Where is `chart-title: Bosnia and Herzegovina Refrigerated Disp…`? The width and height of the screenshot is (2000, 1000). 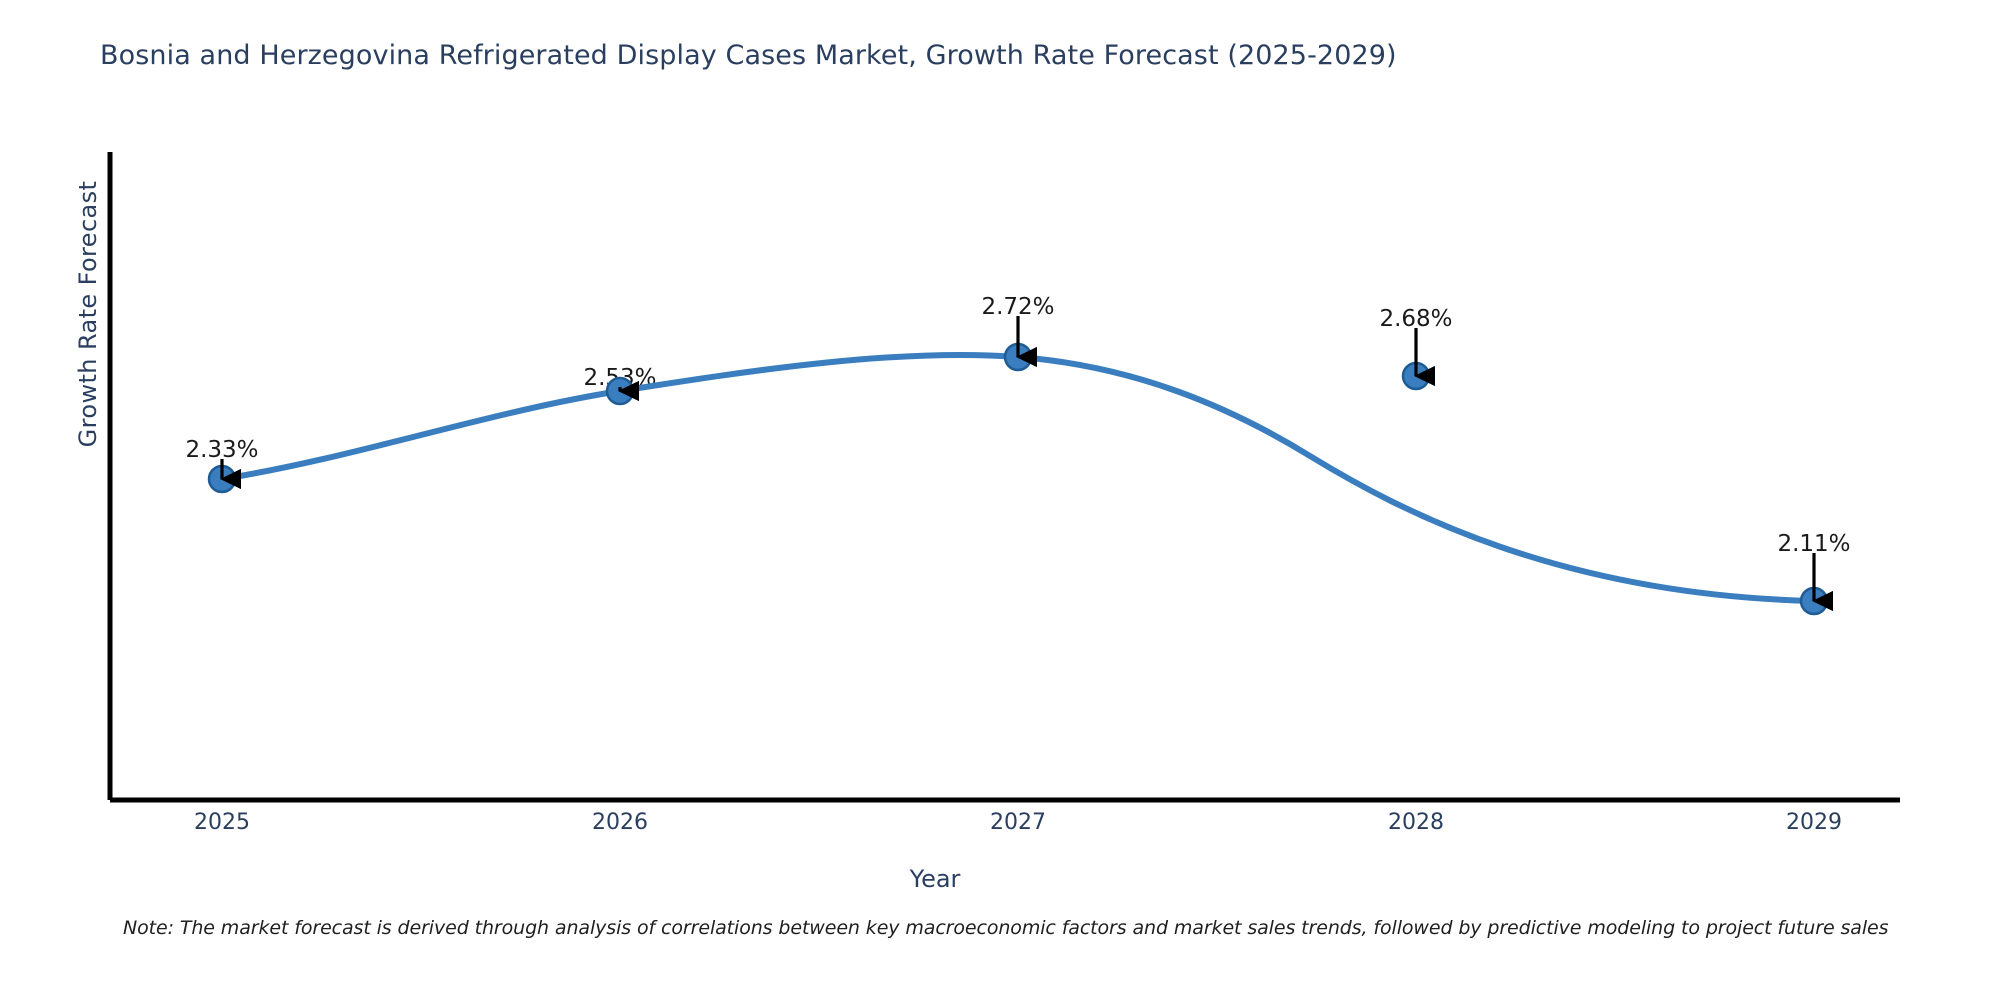
chart-title: Bosnia and Herzegovina Refrigerated Disp… is located at coordinates (748, 55).